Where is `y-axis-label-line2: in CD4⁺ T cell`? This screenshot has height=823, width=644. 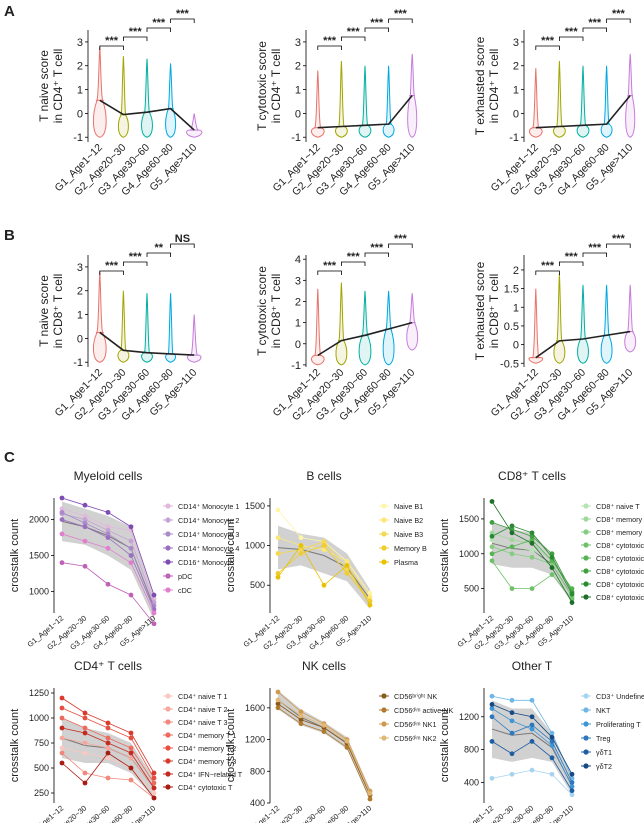
y-axis-label-line2: in CD4⁺ T cell is located at coordinates (276, 86).